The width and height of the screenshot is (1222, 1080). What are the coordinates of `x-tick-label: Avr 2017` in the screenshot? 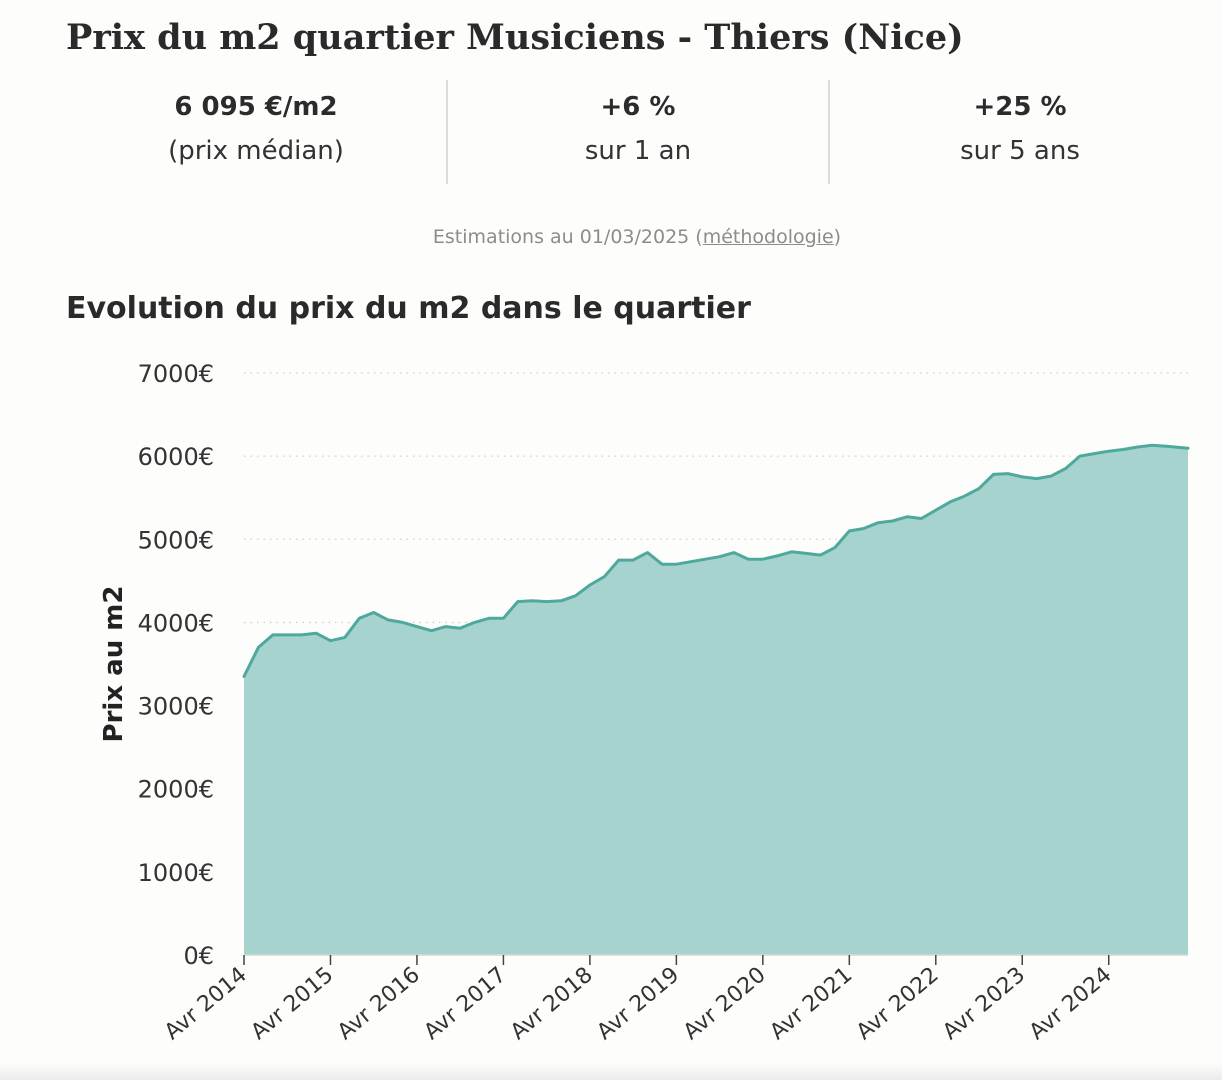 It's located at (466, 1003).